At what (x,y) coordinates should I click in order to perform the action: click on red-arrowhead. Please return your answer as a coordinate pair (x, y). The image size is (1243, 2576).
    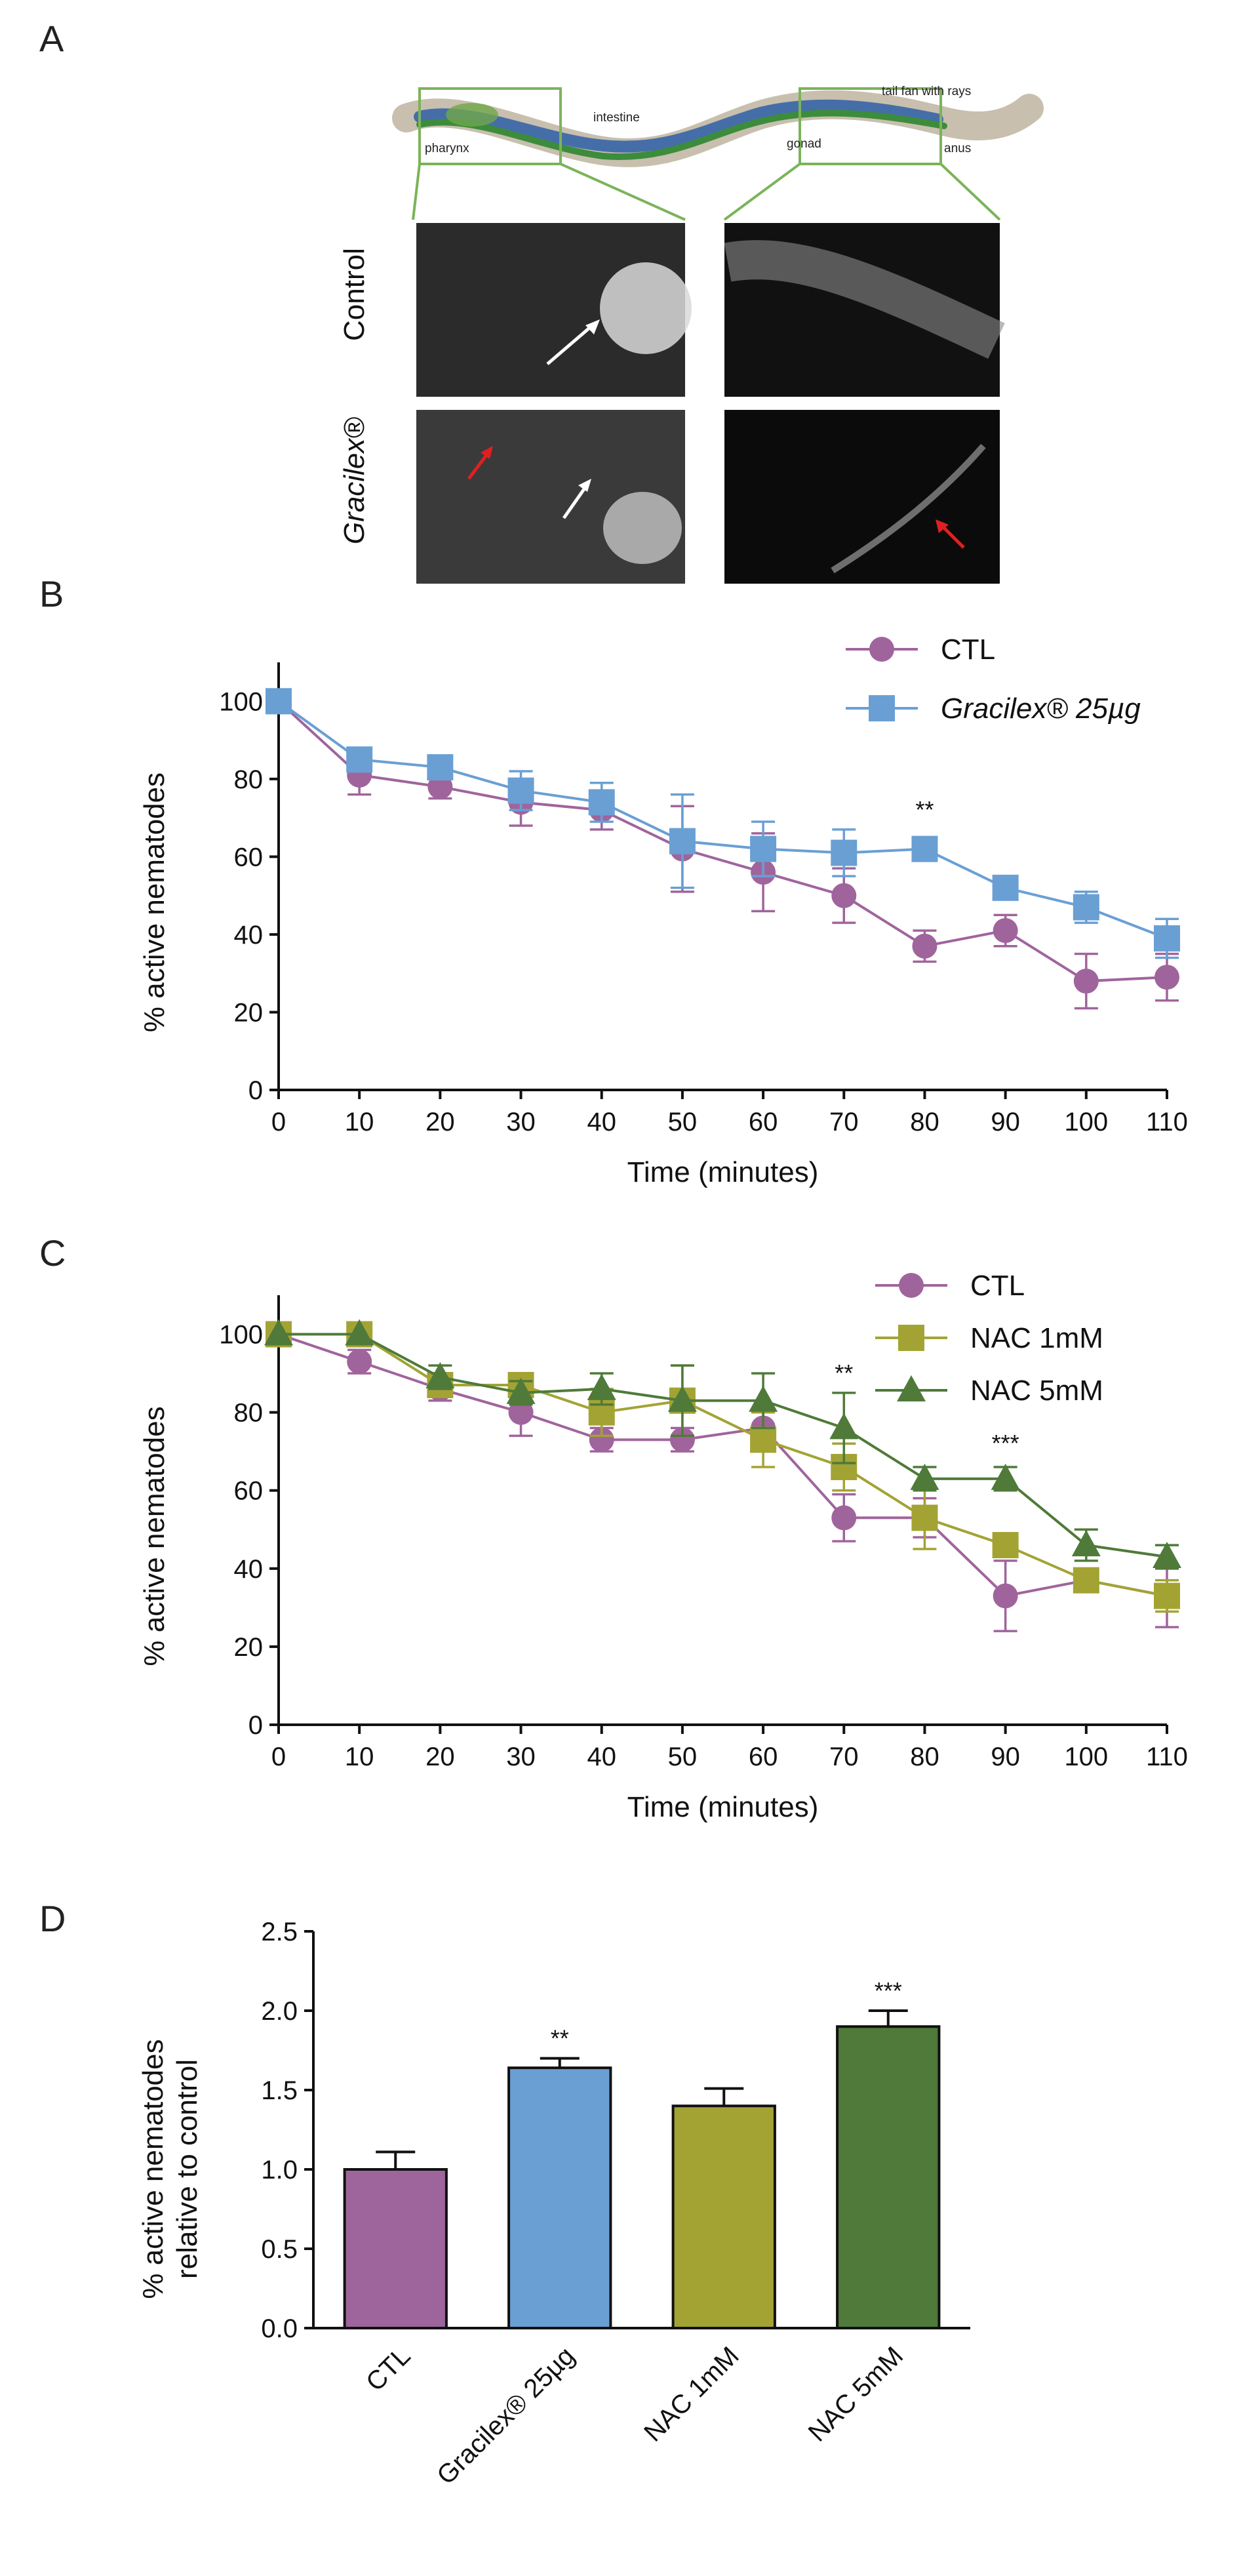
    Looking at the image, I should click on (942, 526).